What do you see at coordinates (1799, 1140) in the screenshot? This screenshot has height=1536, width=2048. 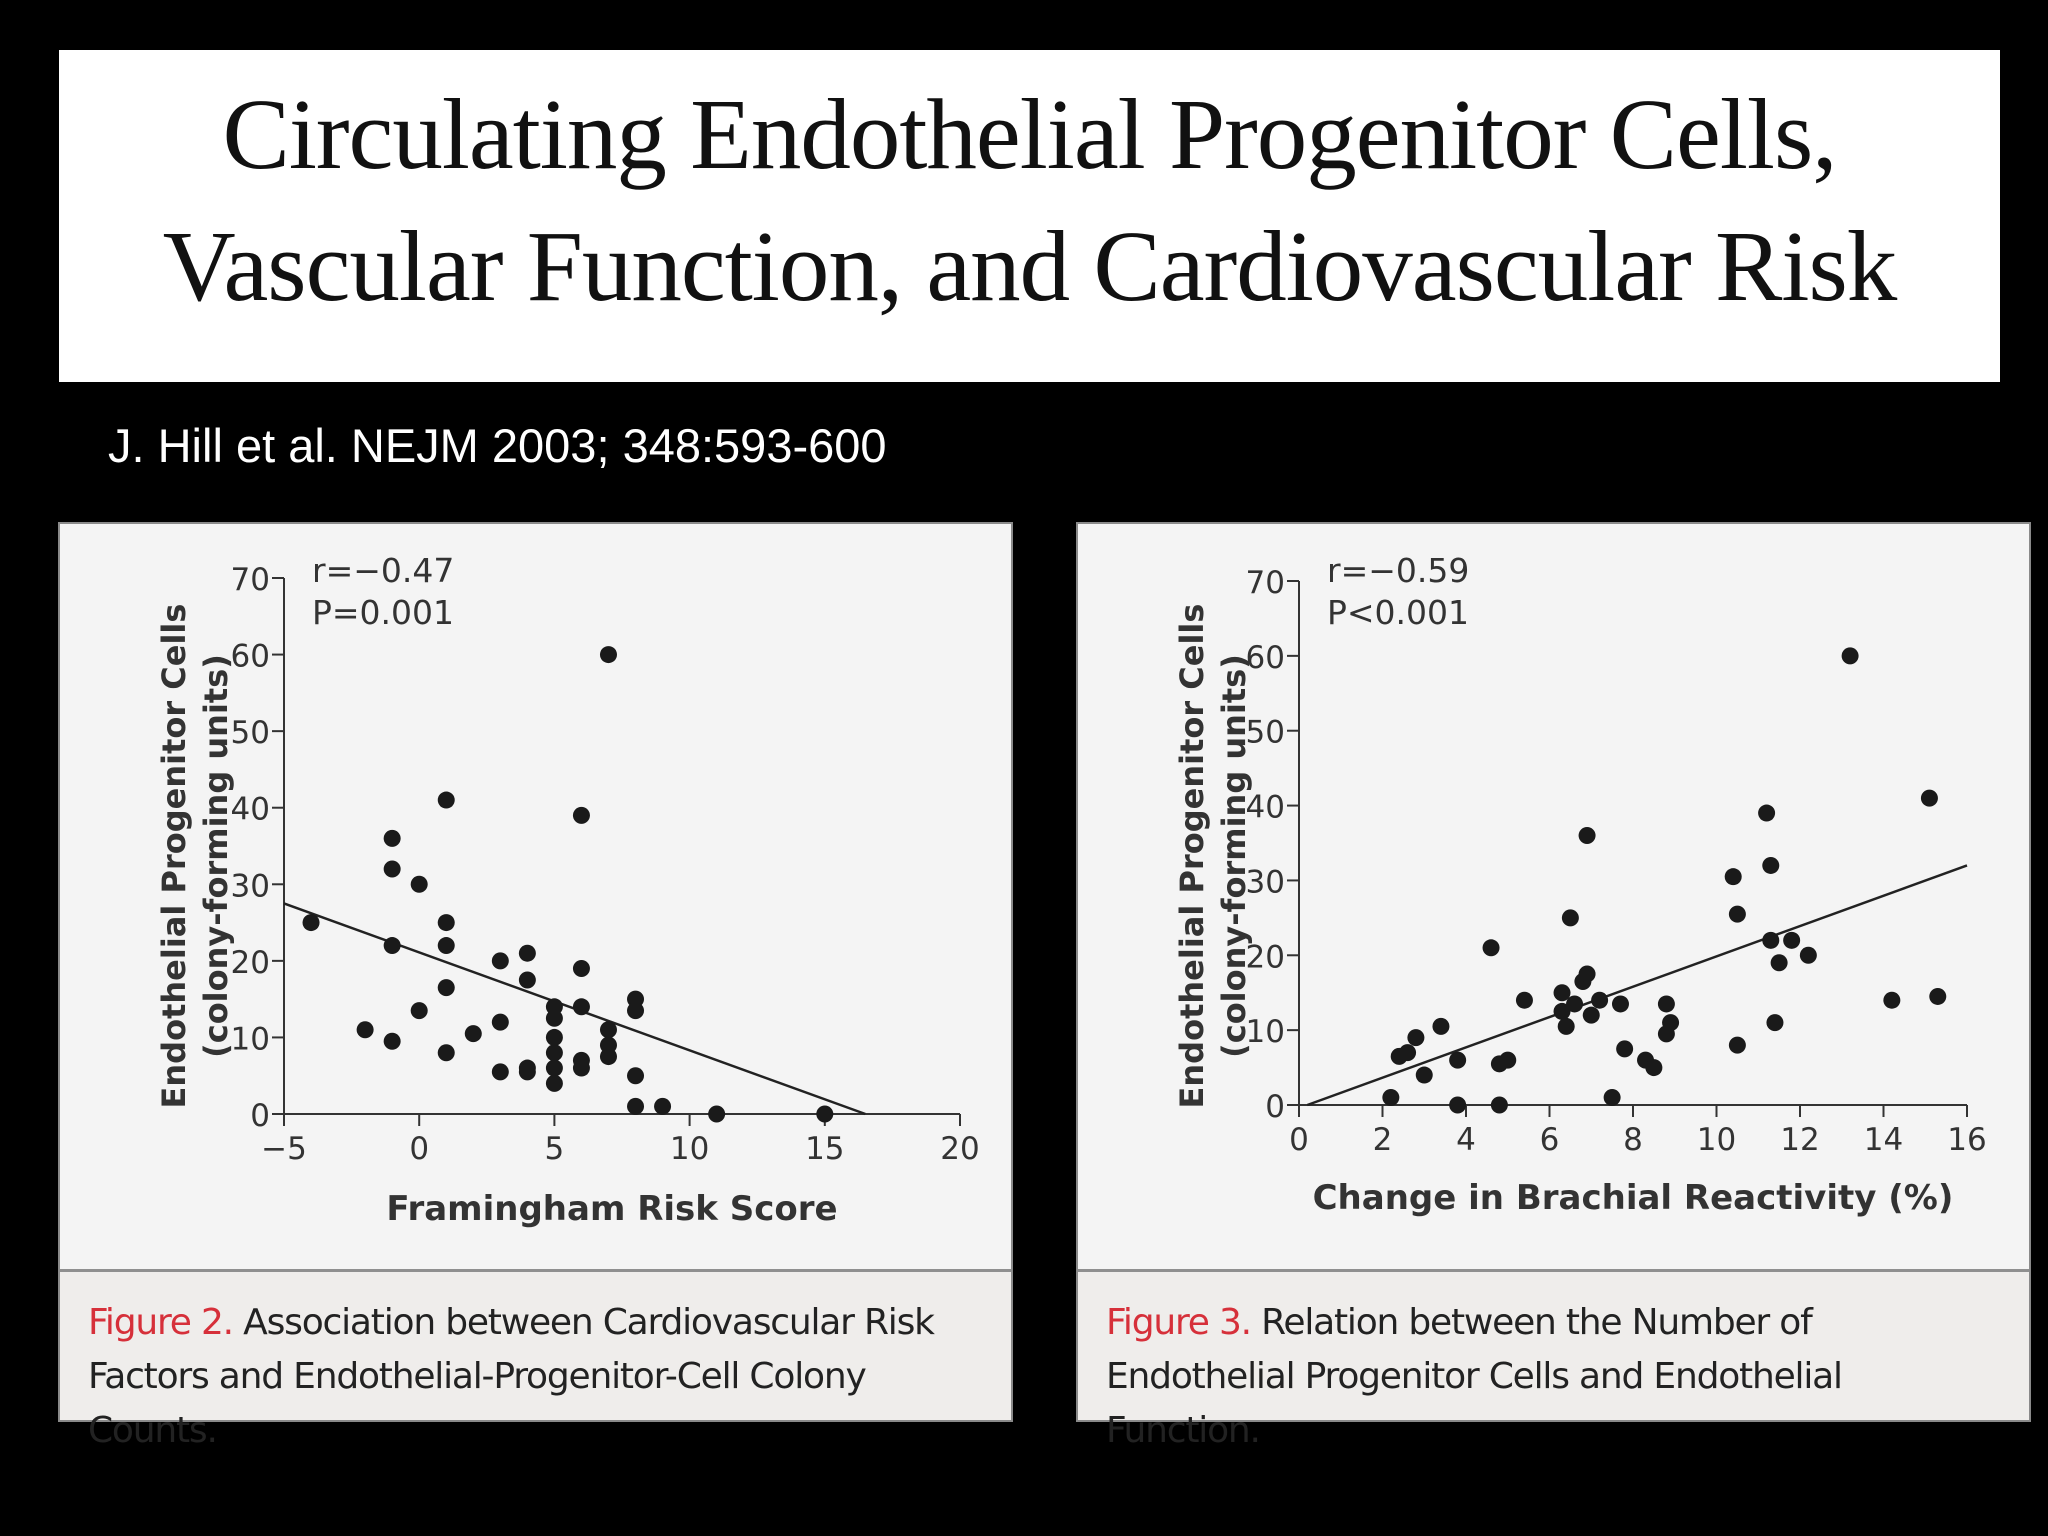 I see `figure-3-x-tick-label: 12` at bounding box center [1799, 1140].